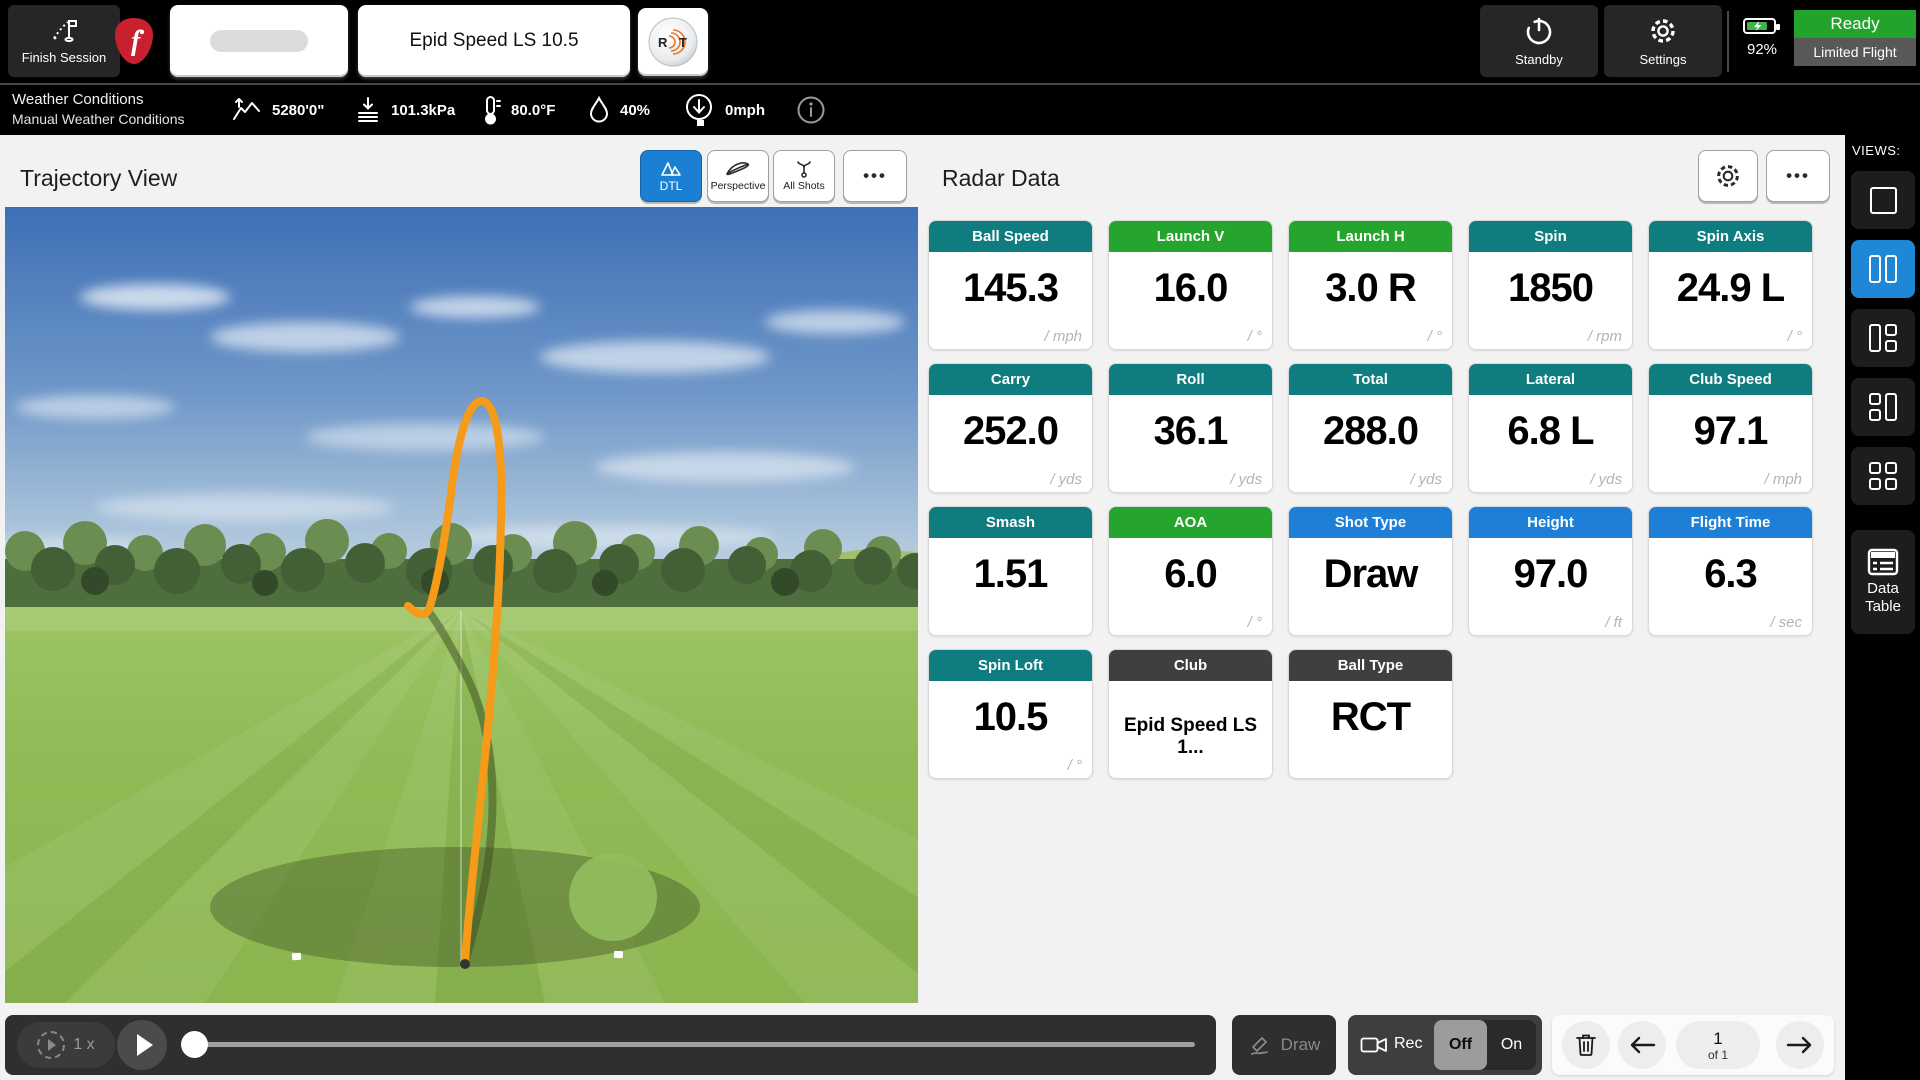 Image resolution: width=1920 pixels, height=1080 pixels. Describe the element at coordinates (368, 109) in the screenshot. I see `pressure-icon` at that location.